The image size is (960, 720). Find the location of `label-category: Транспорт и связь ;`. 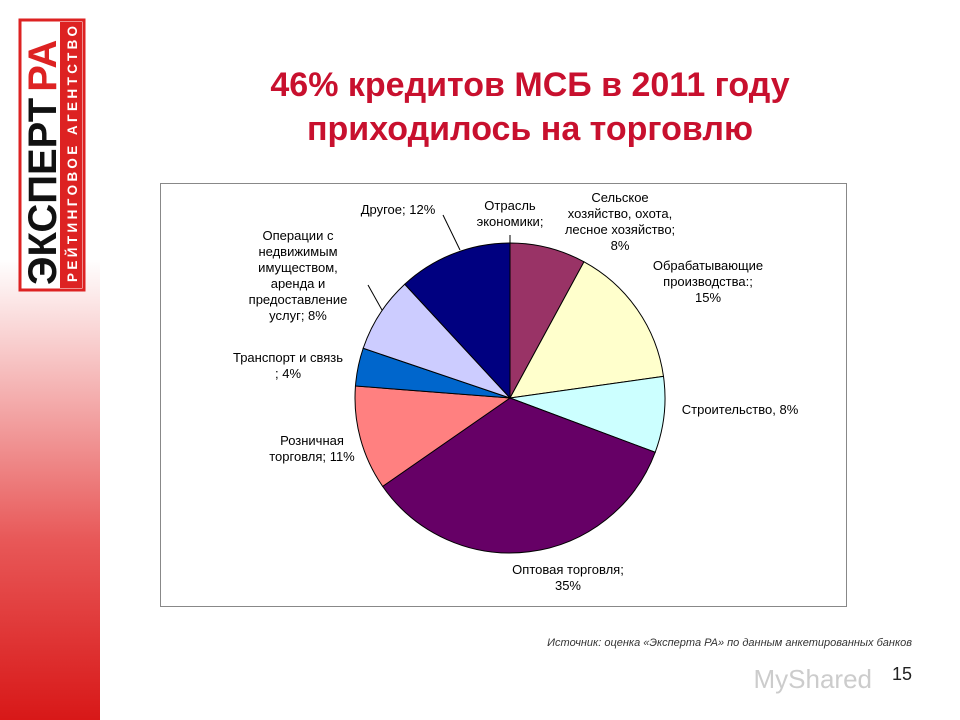

label-category: Транспорт и связь ; is located at coordinates (288, 365).